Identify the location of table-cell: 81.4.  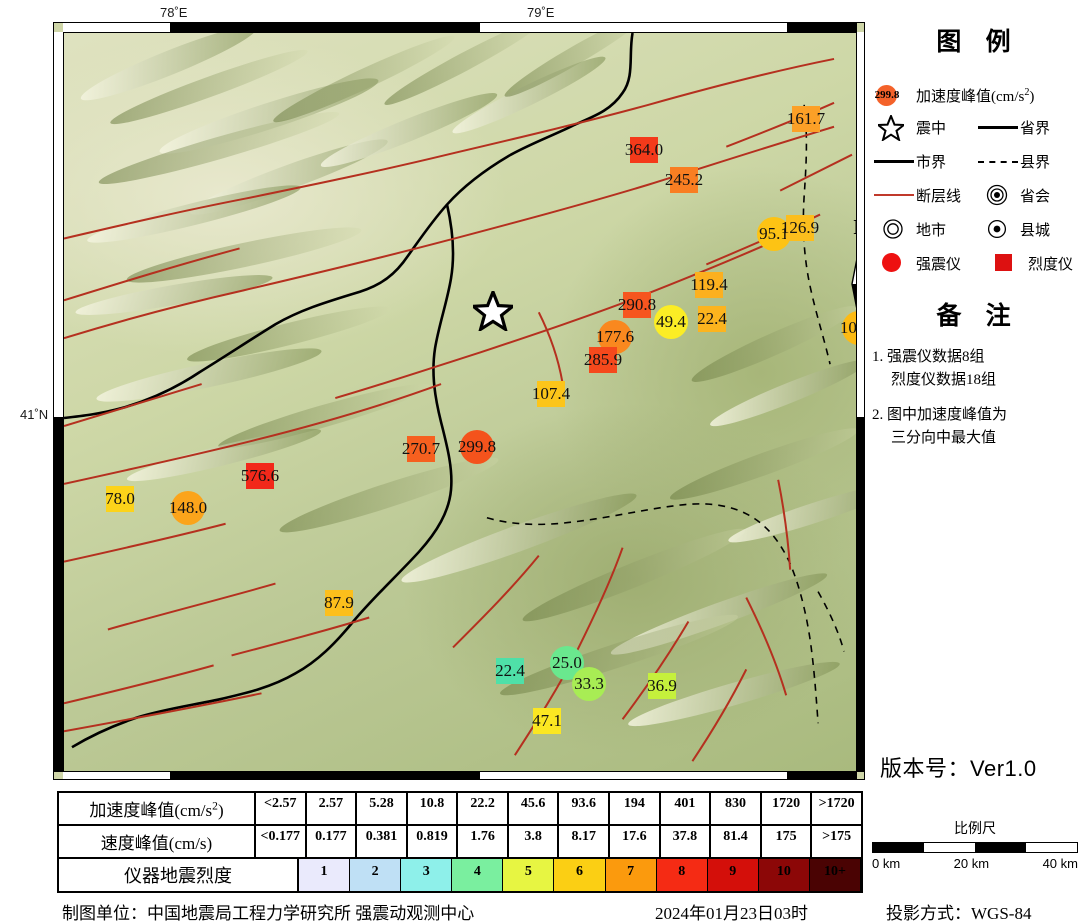
(736, 841).